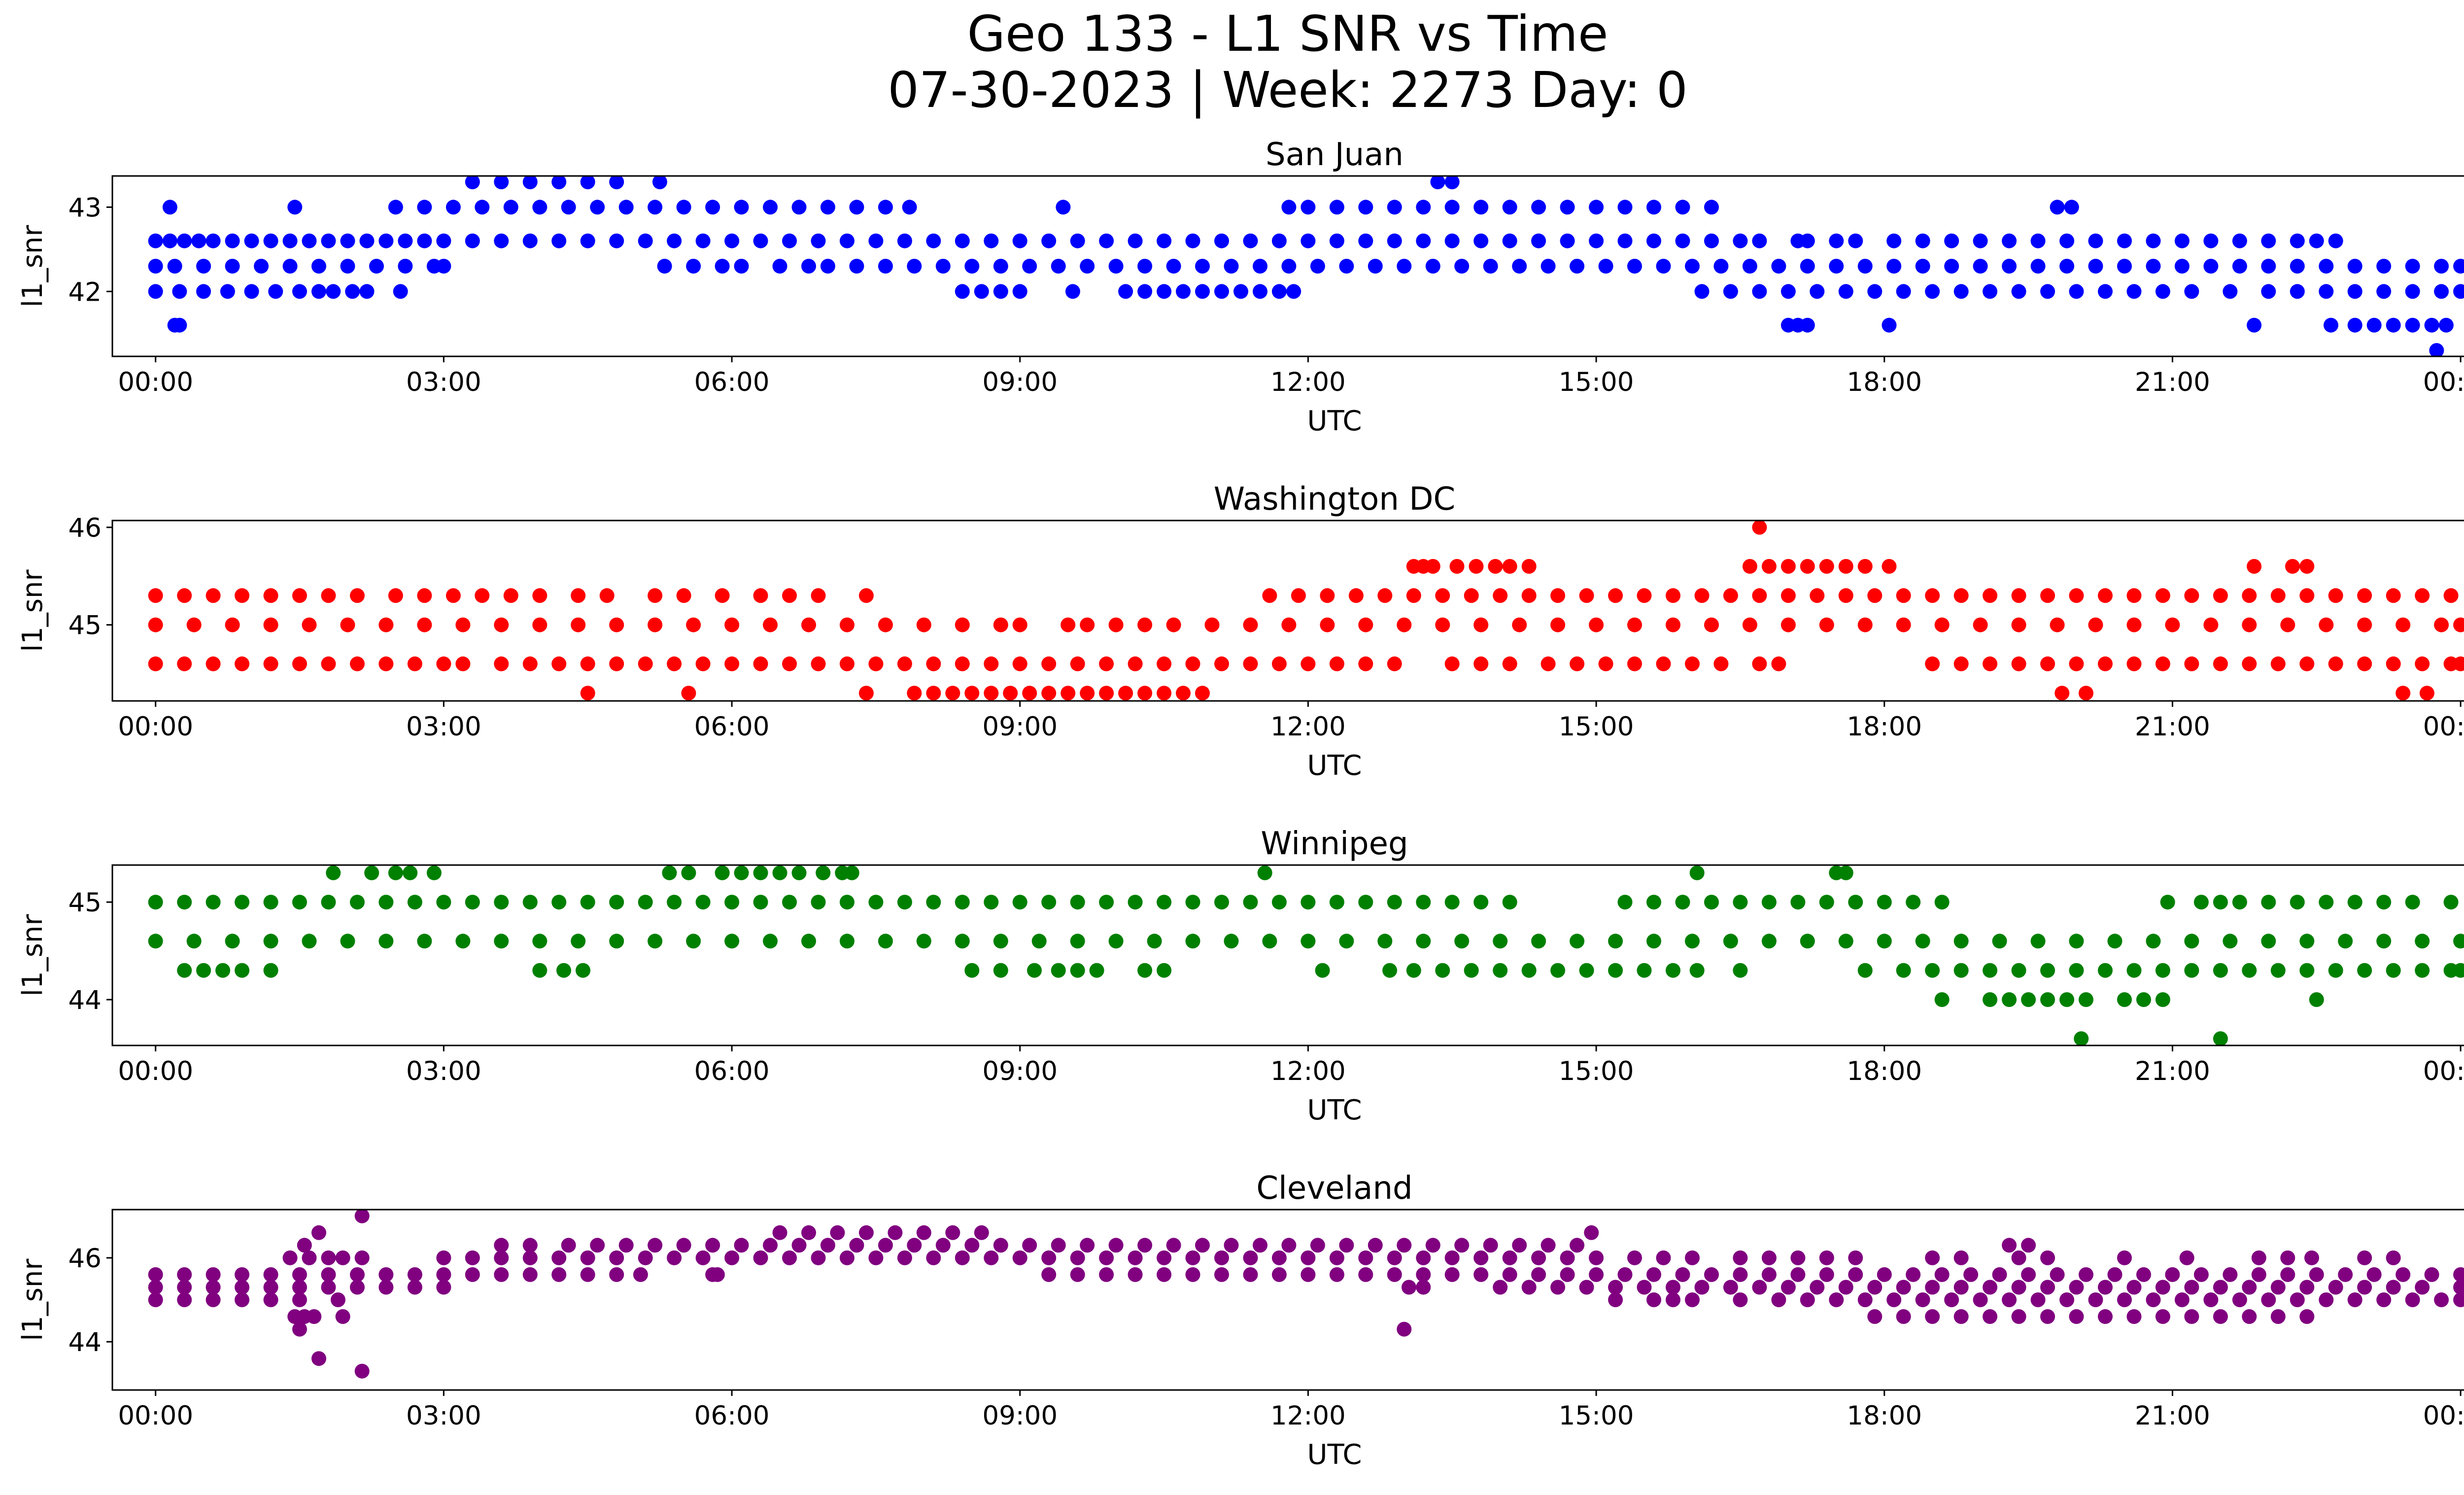 The width and height of the screenshot is (2464, 1495). What do you see at coordinates (85, 1342) in the screenshot?
I see `y-tick-label: 44` at bounding box center [85, 1342].